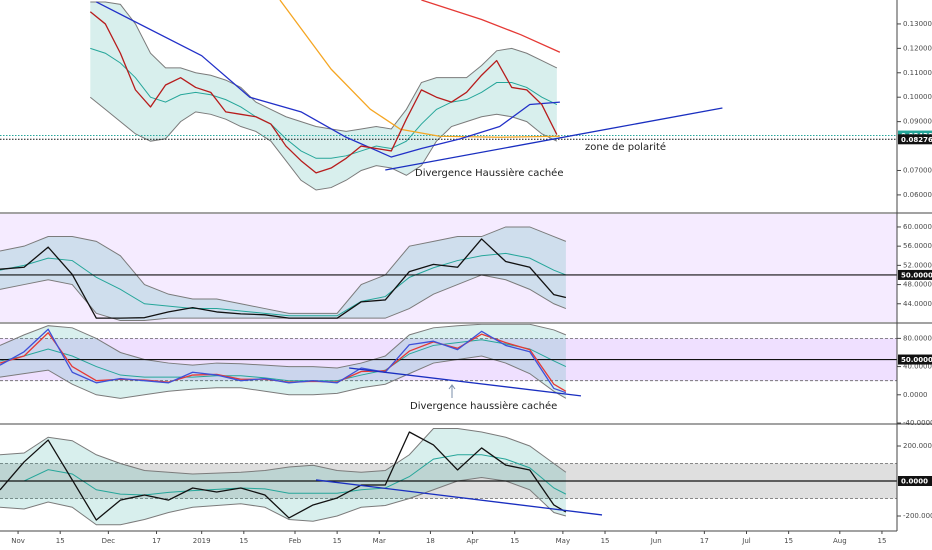  Describe the element at coordinates (202, 541) in the screenshot. I see `x-tick-label: 2019` at that location.